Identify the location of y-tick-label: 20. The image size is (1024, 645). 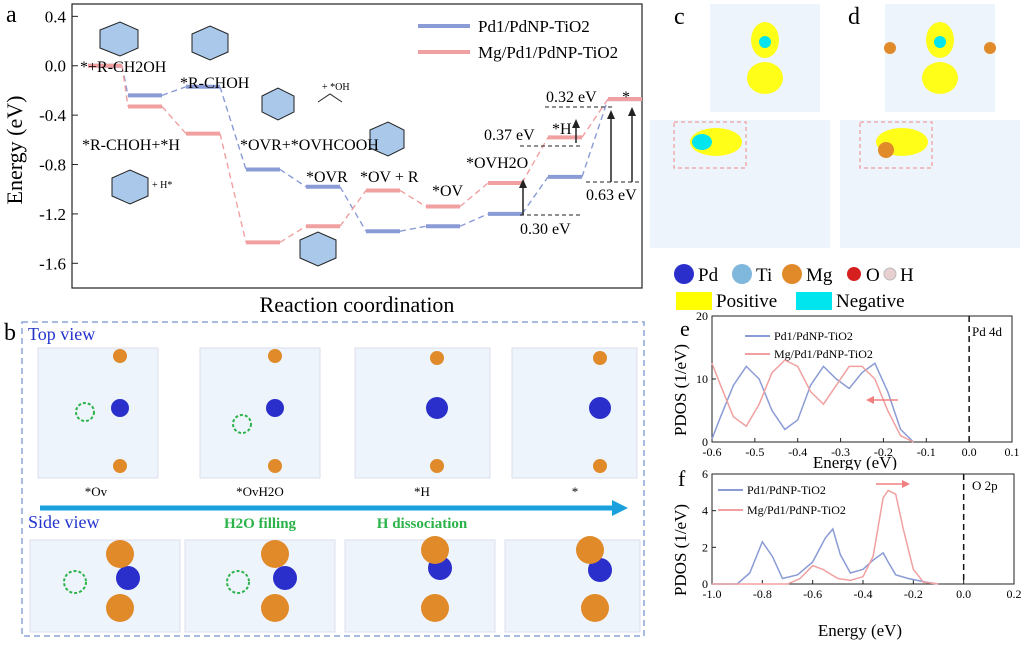
(702, 316).